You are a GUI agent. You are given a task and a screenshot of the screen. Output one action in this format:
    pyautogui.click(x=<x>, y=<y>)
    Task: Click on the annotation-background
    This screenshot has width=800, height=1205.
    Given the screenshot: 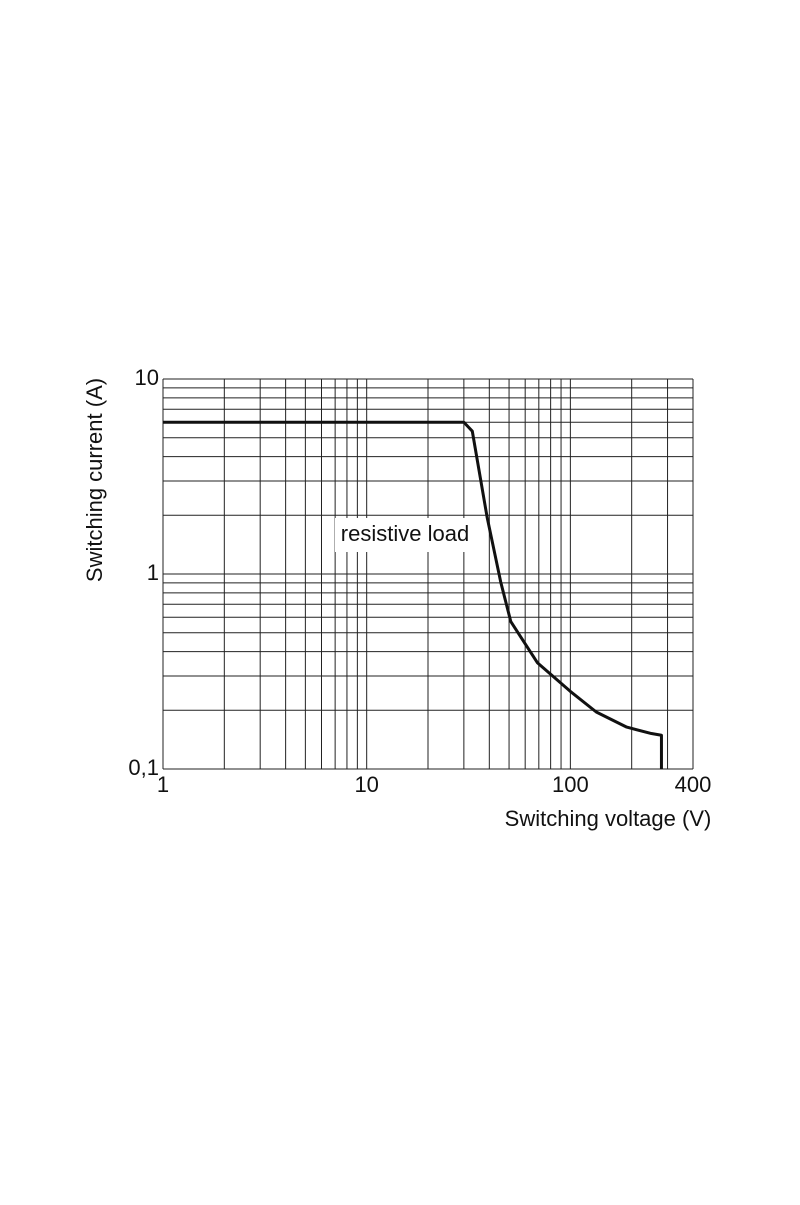 What is the action you would take?
    pyautogui.click(x=405, y=535)
    